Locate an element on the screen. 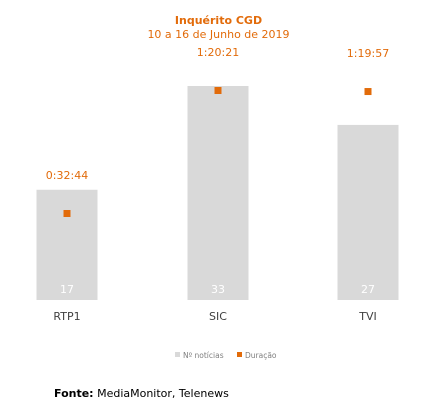 This screenshot has width=437, height=413. bar-rtp1 is located at coordinates (67, 244).